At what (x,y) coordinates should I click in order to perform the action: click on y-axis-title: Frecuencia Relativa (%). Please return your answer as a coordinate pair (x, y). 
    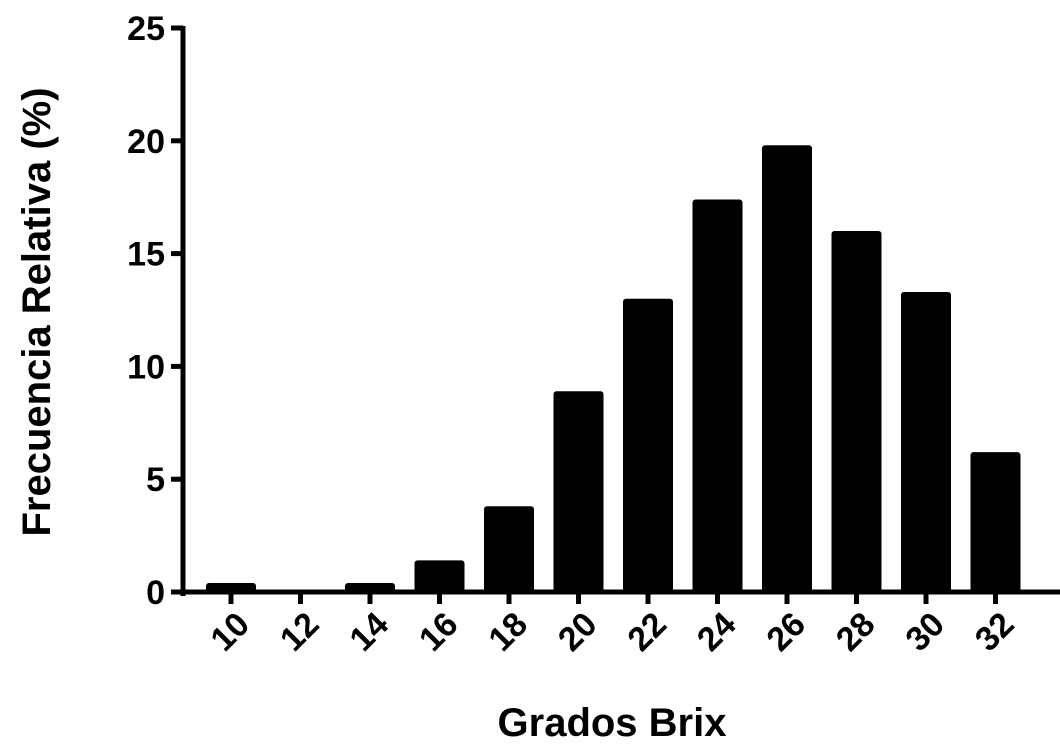
    Looking at the image, I should click on (37, 311).